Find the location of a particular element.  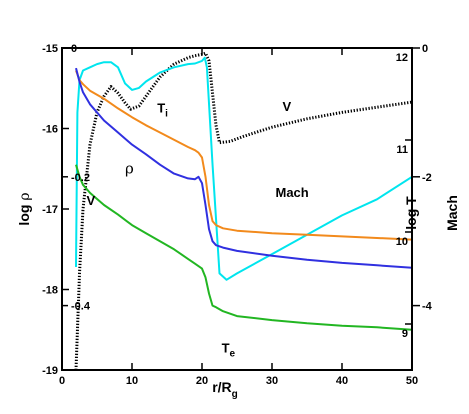

y-left-tick-label-0: -15 is located at coordinates (50, 49).